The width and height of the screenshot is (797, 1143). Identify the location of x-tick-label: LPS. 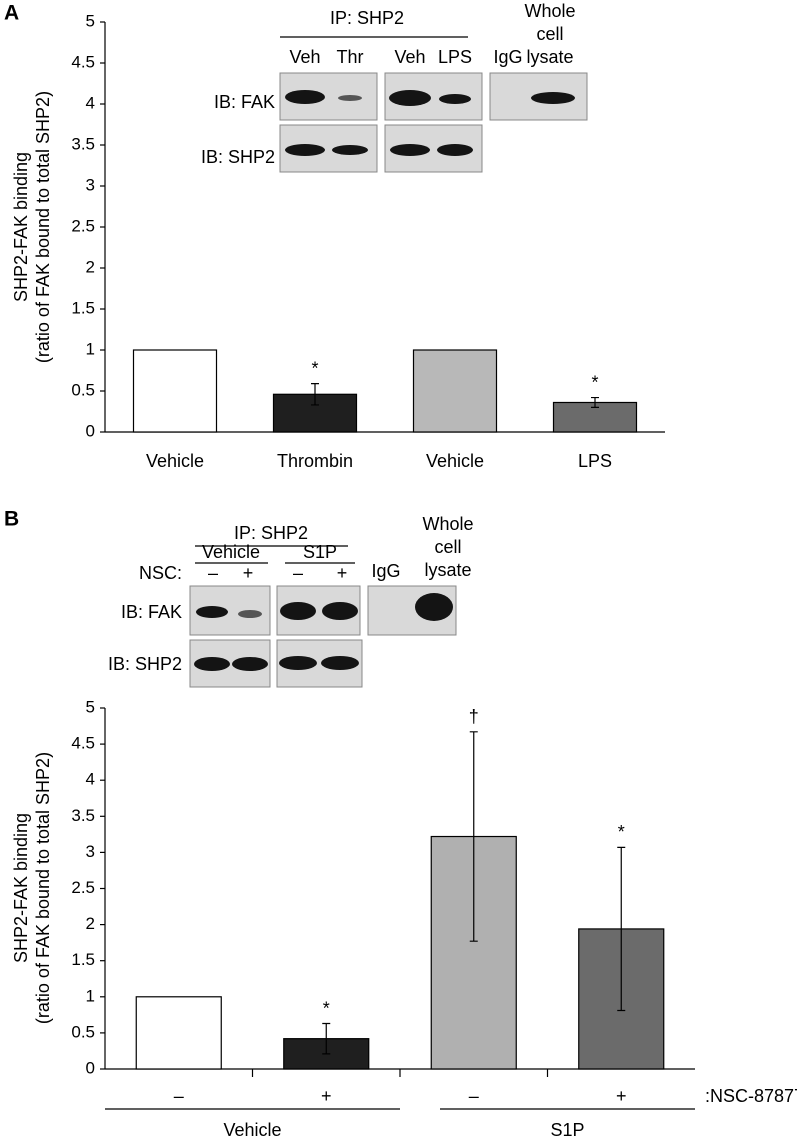
(595, 461).